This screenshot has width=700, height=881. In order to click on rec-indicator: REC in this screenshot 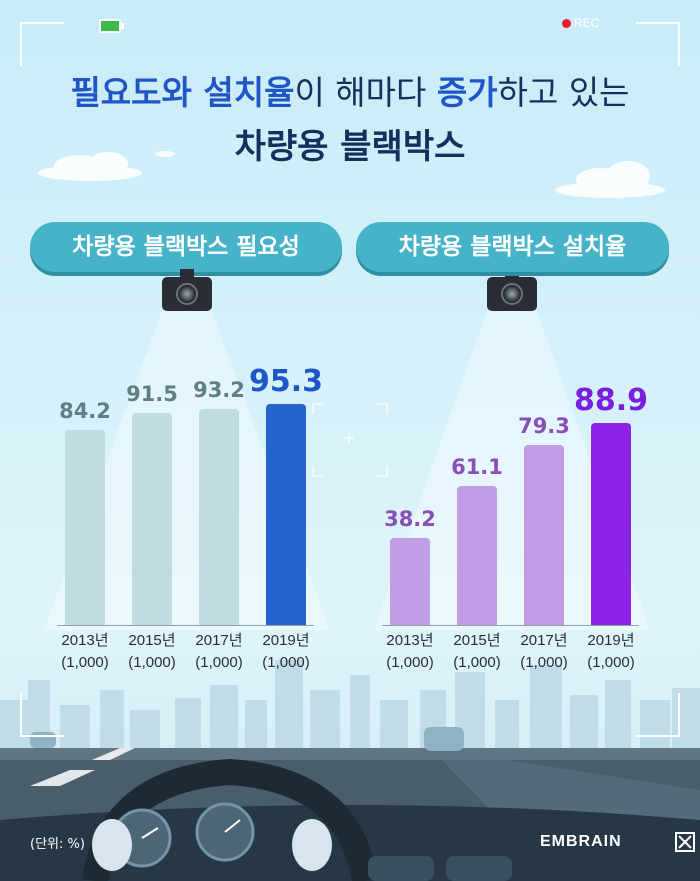, I will do `click(580, 23)`.